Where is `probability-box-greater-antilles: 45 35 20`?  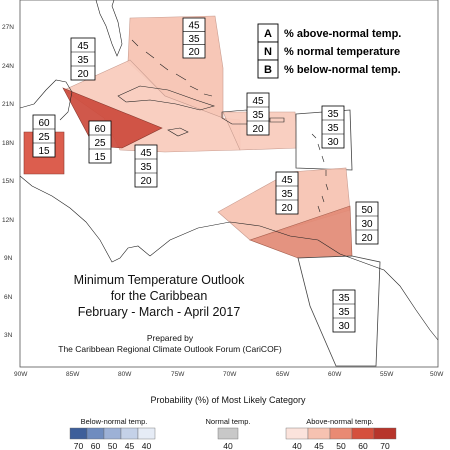 probability-box-greater-antilles: 45 35 20 is located at coordinates (146, 166).